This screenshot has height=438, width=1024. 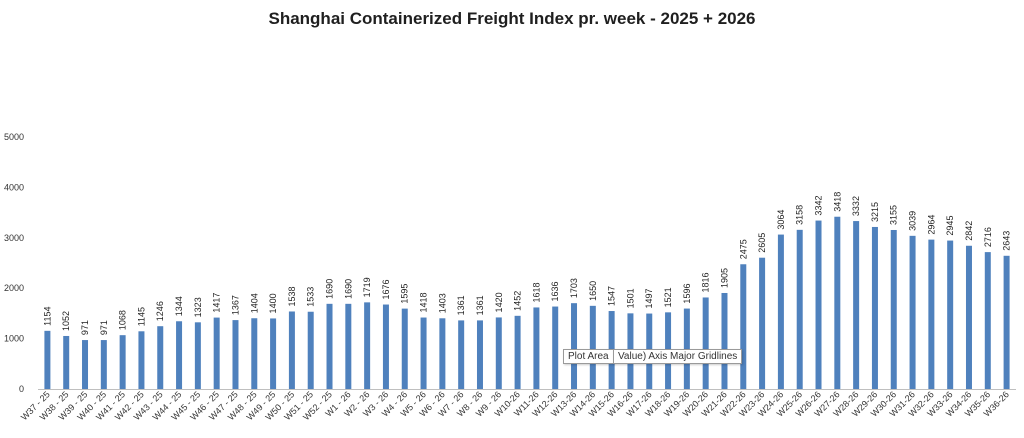 I want to click on y-tick-label: 5000, so click(x=14, y=137).